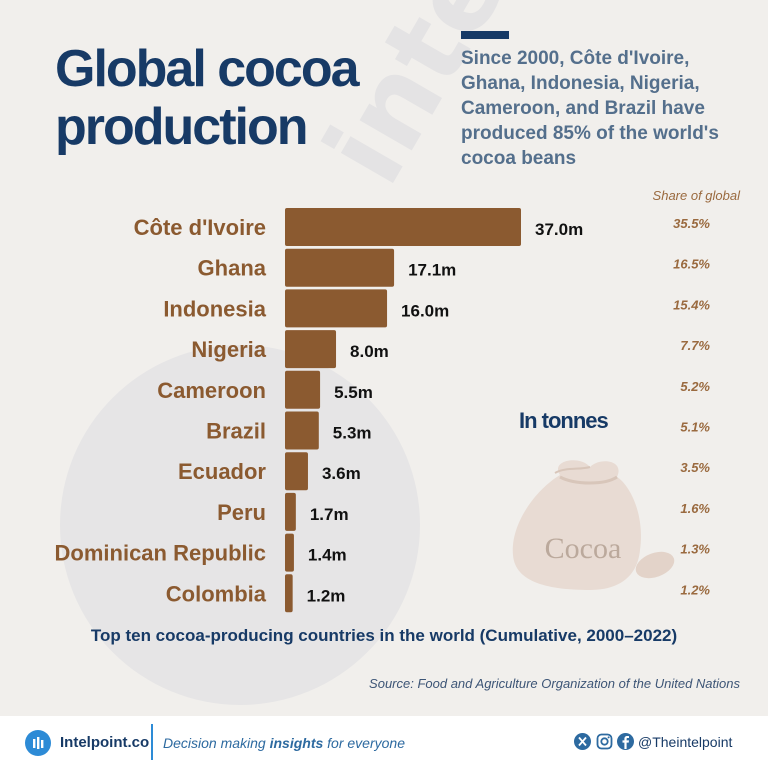 The image size is (768, 768). I want to click on share-label: 15.4%, so click(691, 304).